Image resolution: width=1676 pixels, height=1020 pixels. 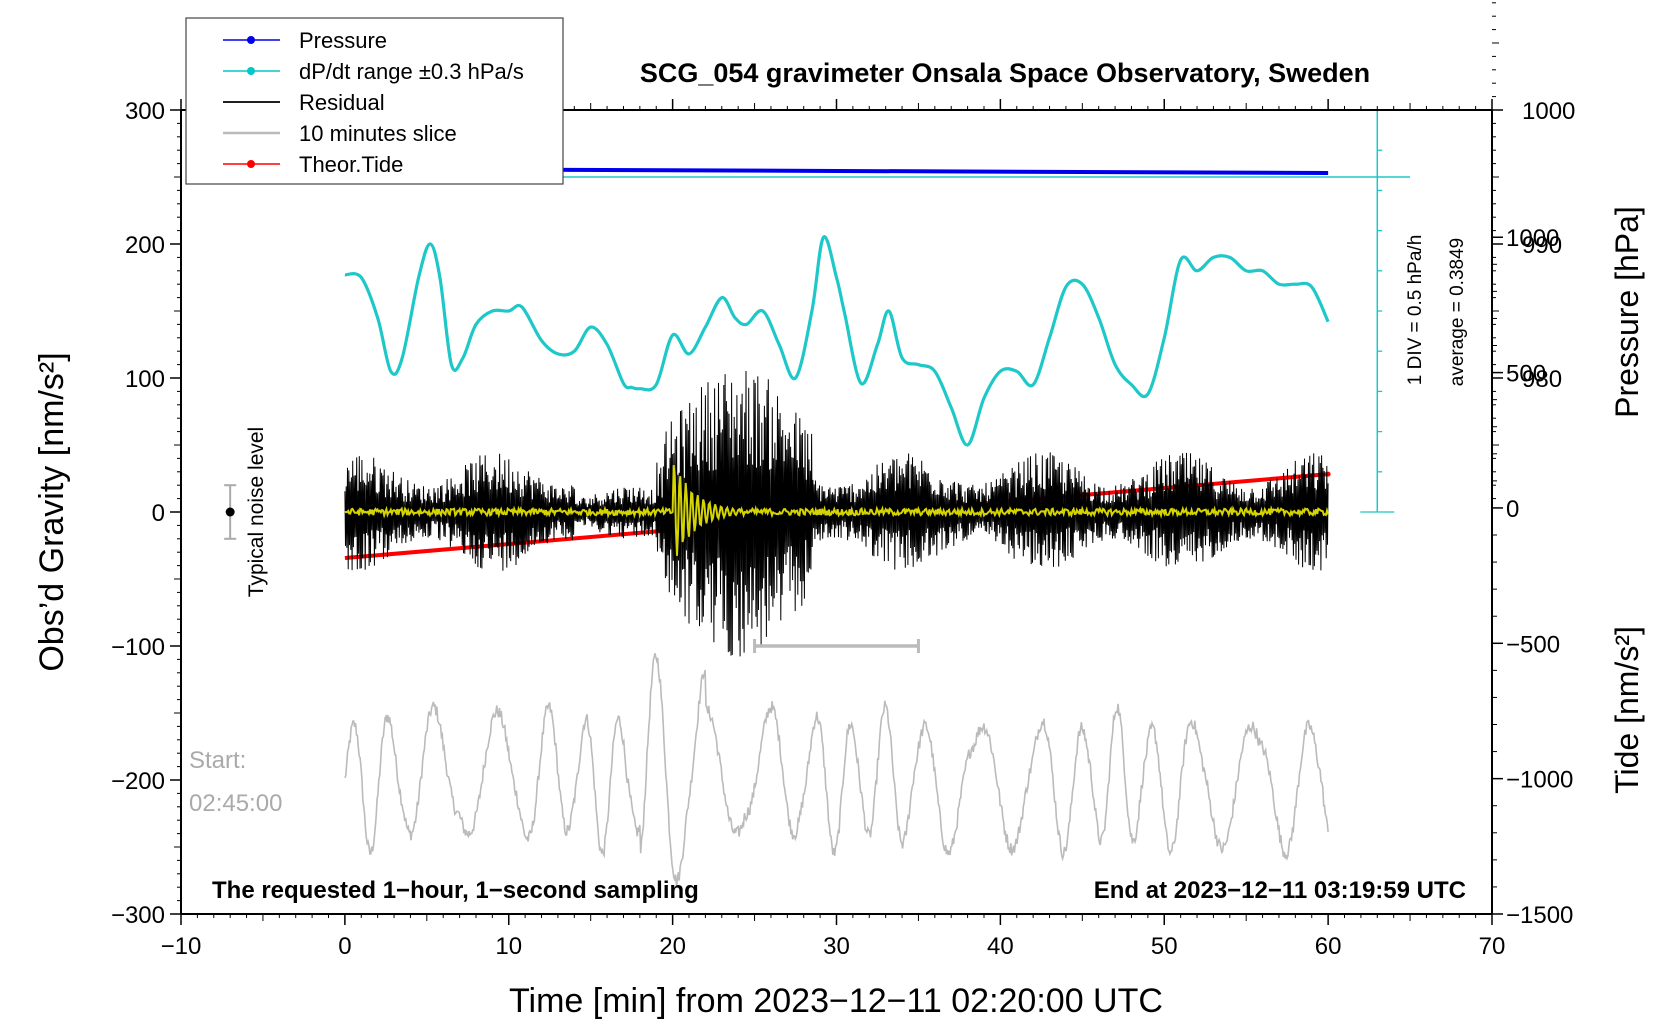 What do you see at coordinates (836, 1001) in the screenshot?
I see `x-axis-label: Time [min] from 2023−12−11 02:20:00 UTC` at bounding box center [836, 1001].